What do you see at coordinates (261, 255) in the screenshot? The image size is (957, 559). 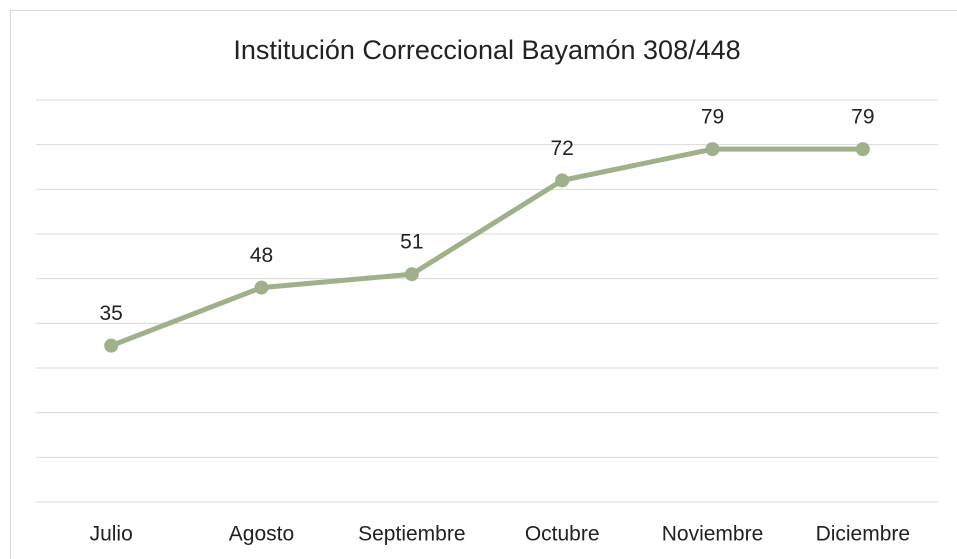 I see `data-label: 48` at bounding box center [261, 255].